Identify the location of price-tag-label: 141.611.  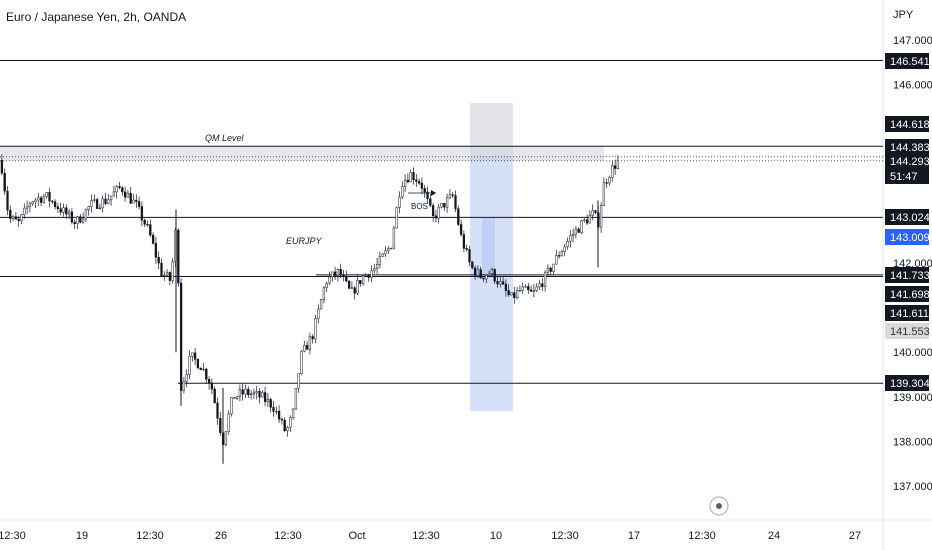
(909, 314).